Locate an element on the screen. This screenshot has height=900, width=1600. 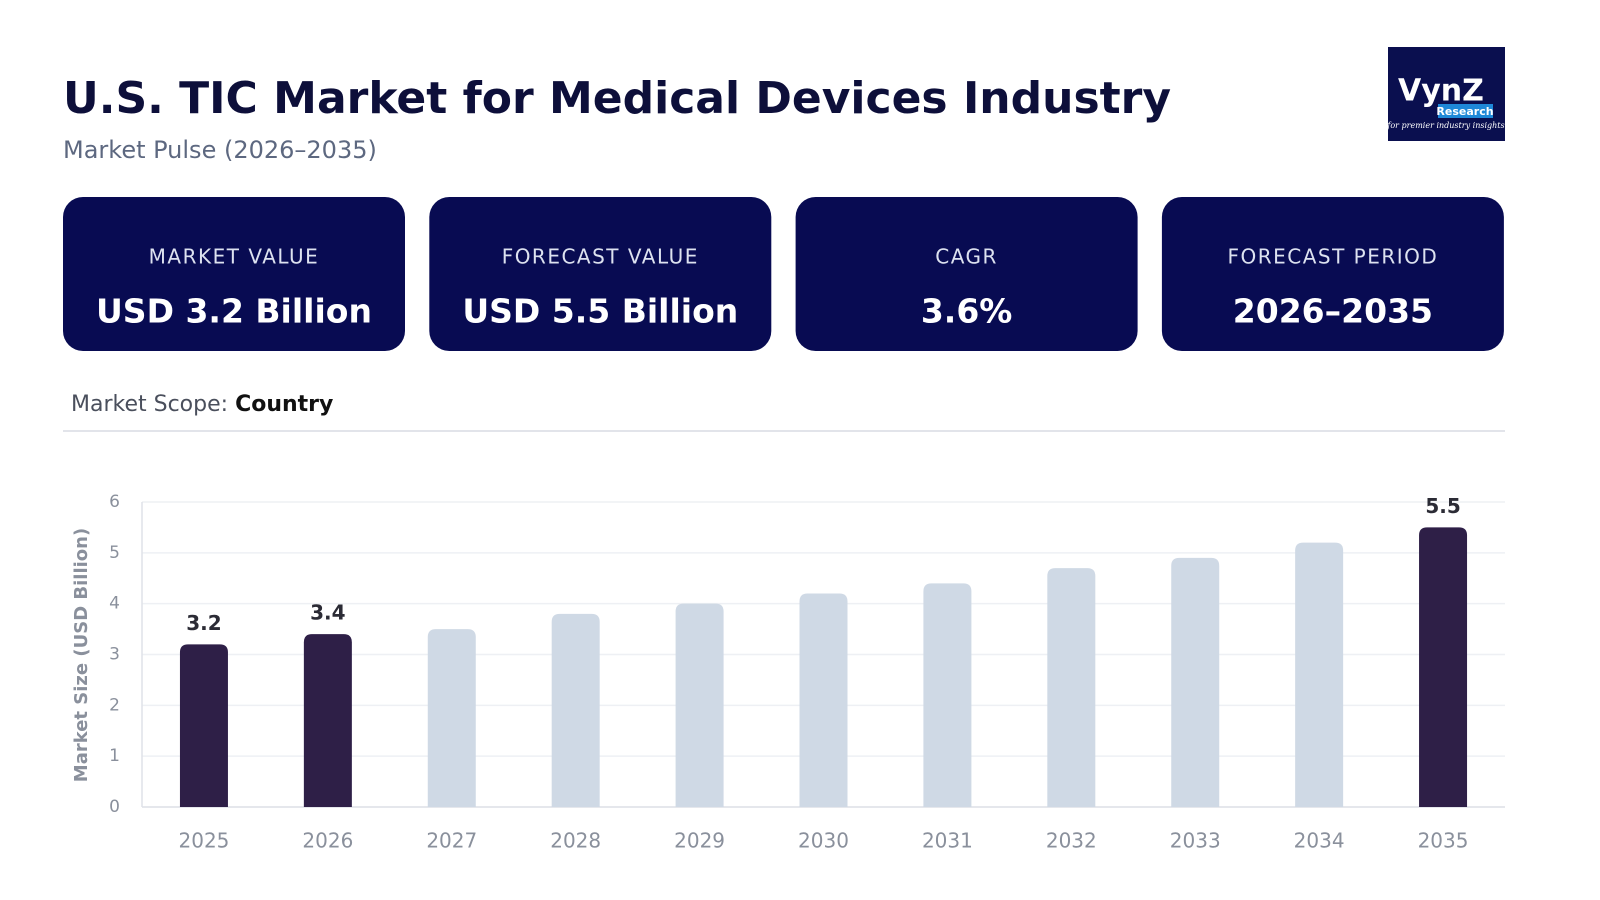
card-label: CAGR is located at coordinates (966, 257).